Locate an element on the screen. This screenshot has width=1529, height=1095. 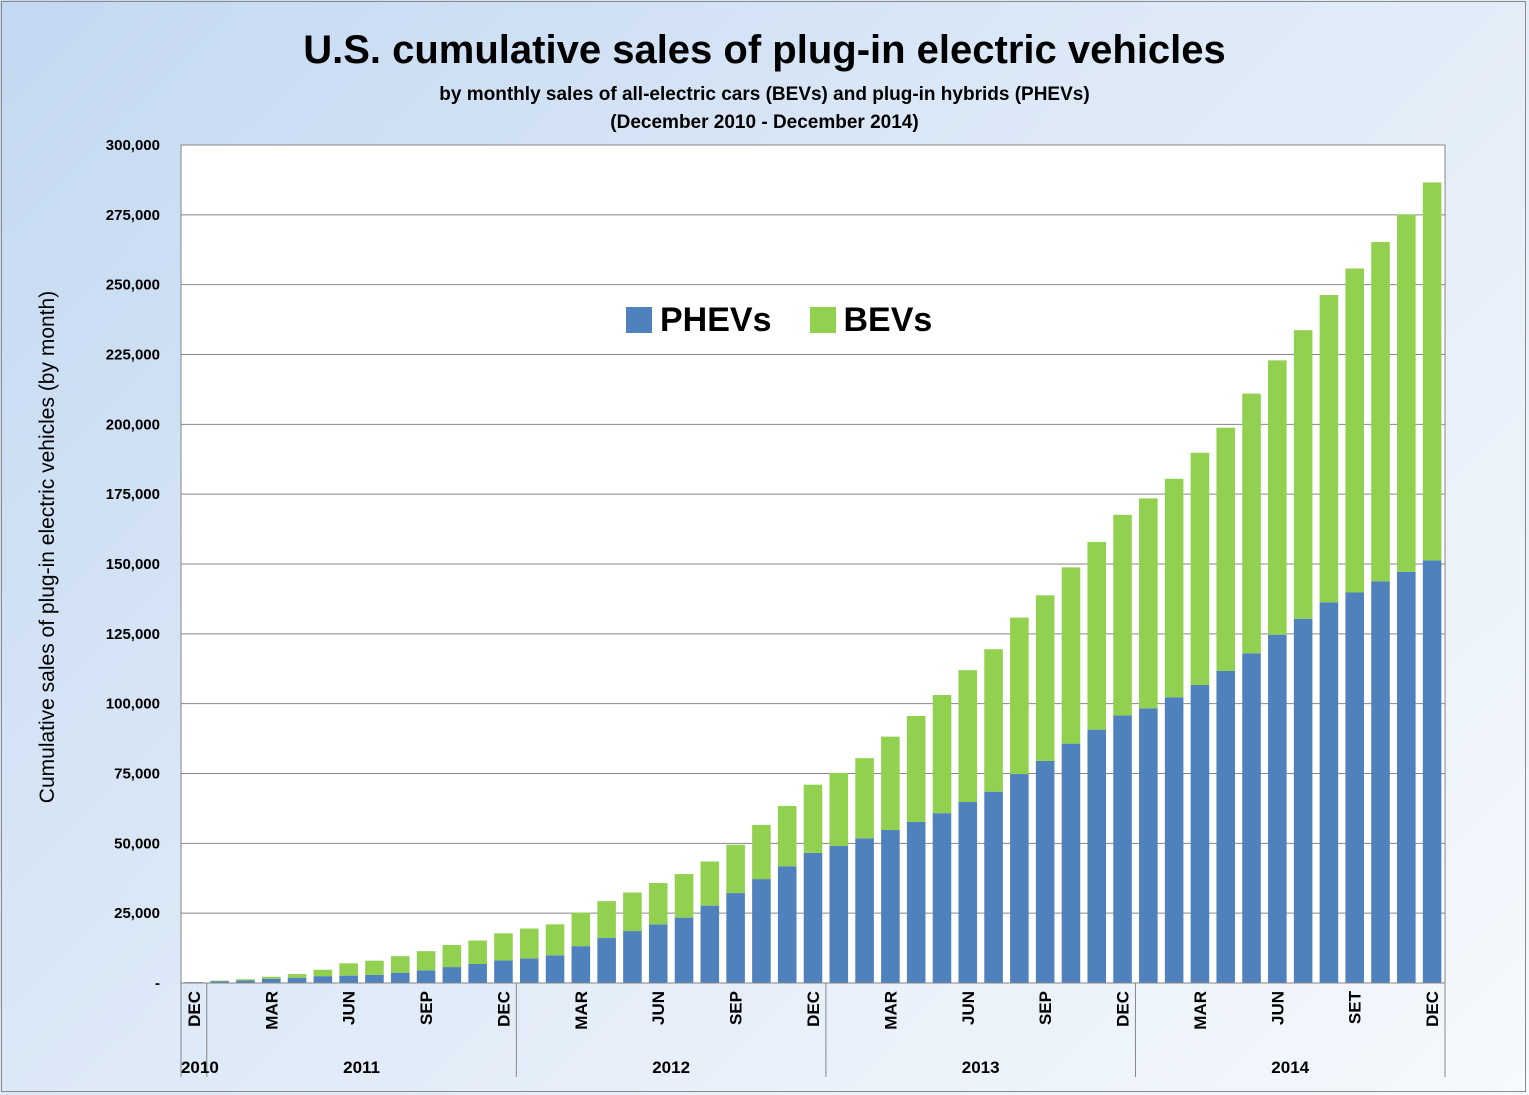
y-tick-label: 25,000 is located at coordinates (137, 913).